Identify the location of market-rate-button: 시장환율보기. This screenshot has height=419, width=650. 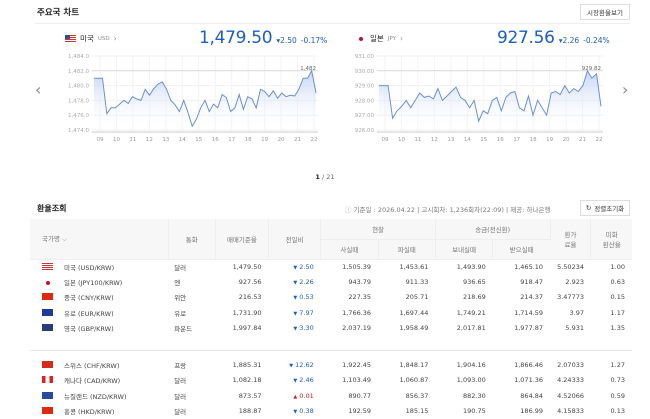
(605, 12).